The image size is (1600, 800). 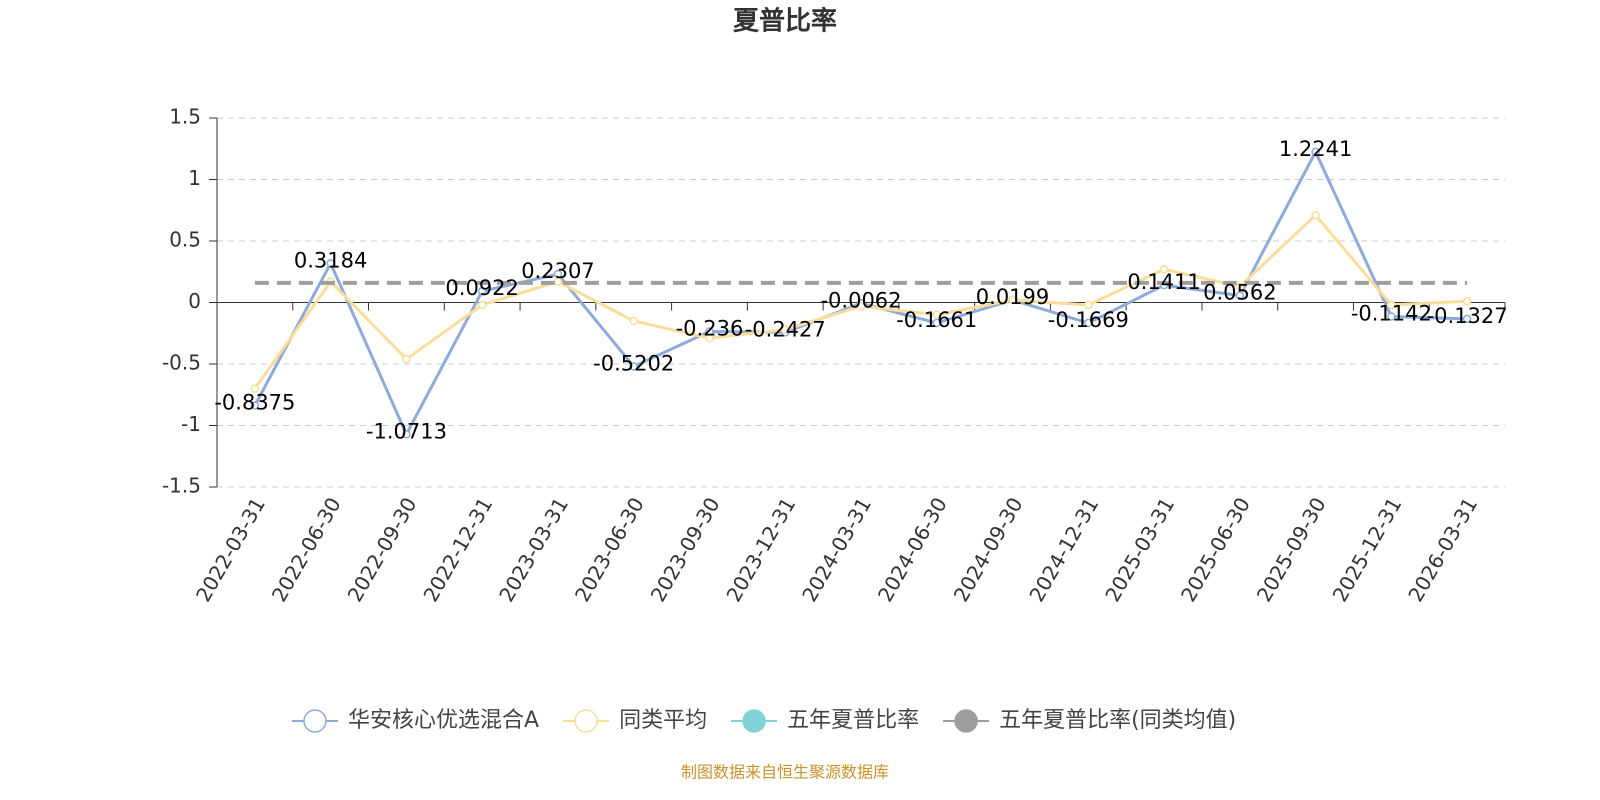 I want to click on data-label: 0.0922, so click(x=481, y=288).